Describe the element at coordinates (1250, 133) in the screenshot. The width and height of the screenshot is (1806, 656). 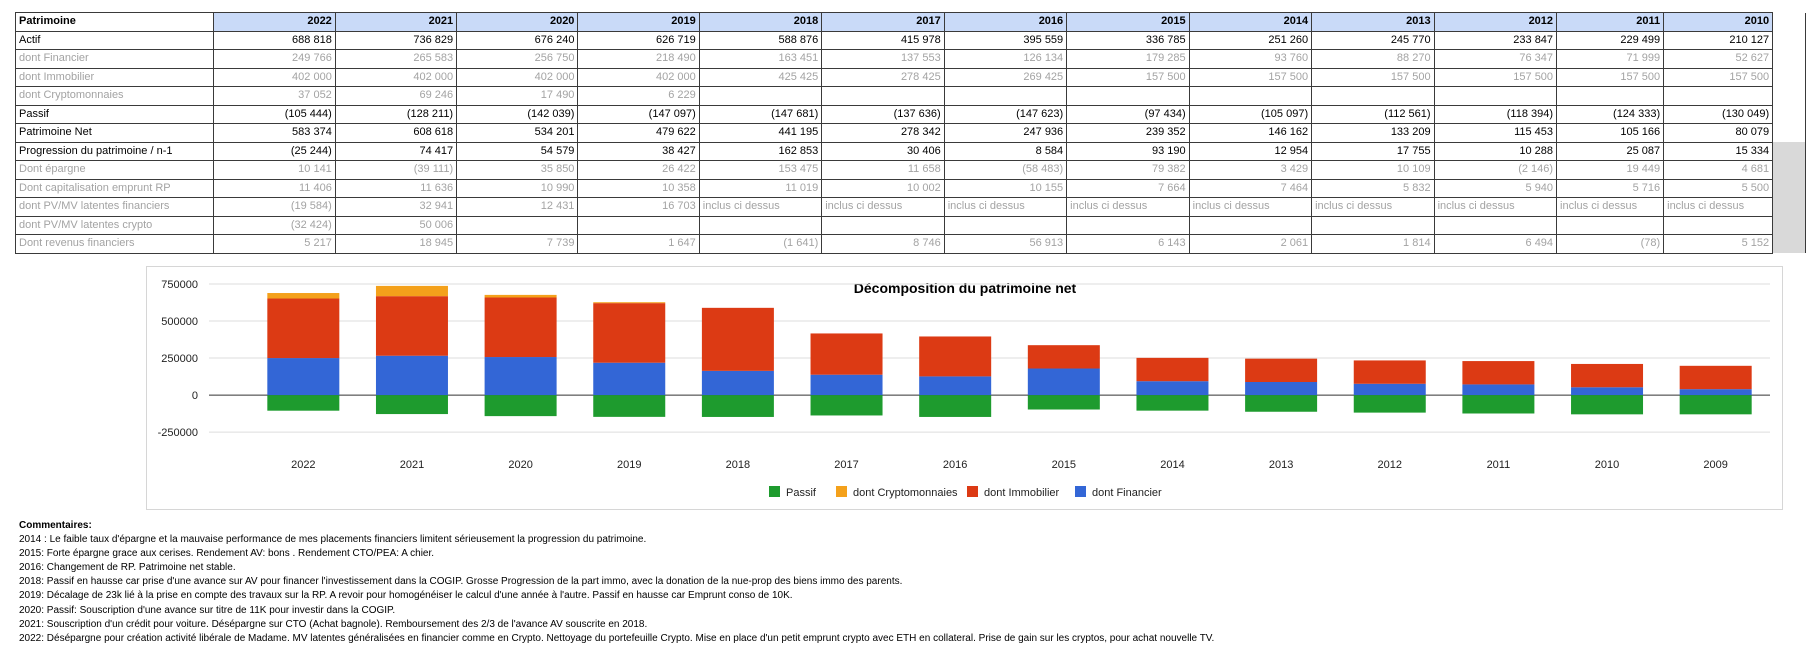
I see `value-cell: 146 162` at that location.